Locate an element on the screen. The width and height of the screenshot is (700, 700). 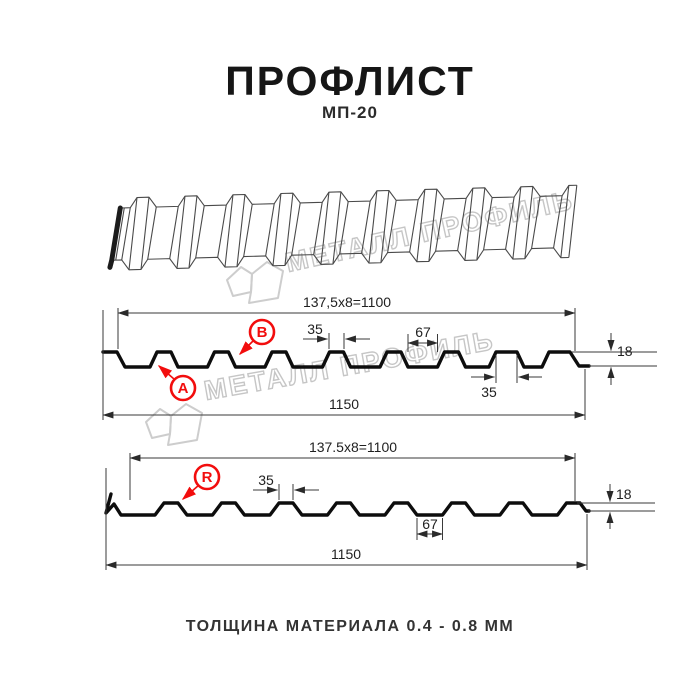
dim-text-work-width-r: 137.5x8=1100 is located at coordinates (353, 447).